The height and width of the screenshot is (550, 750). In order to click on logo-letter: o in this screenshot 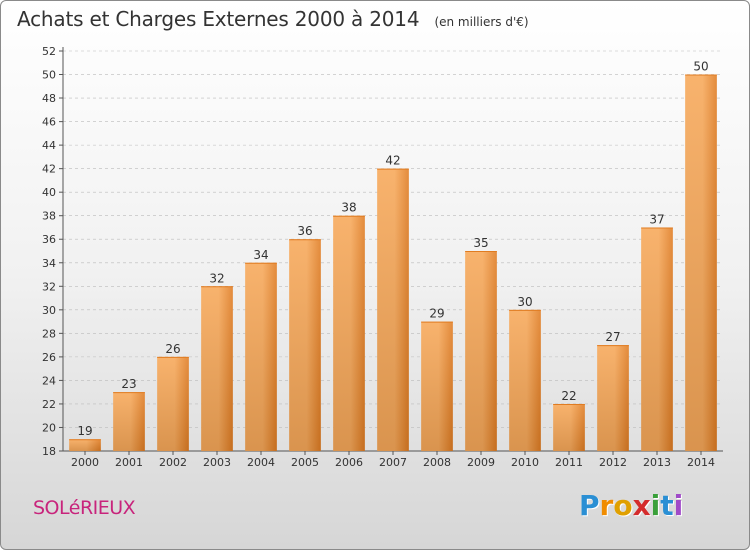, I will do `click(623, 505)`.